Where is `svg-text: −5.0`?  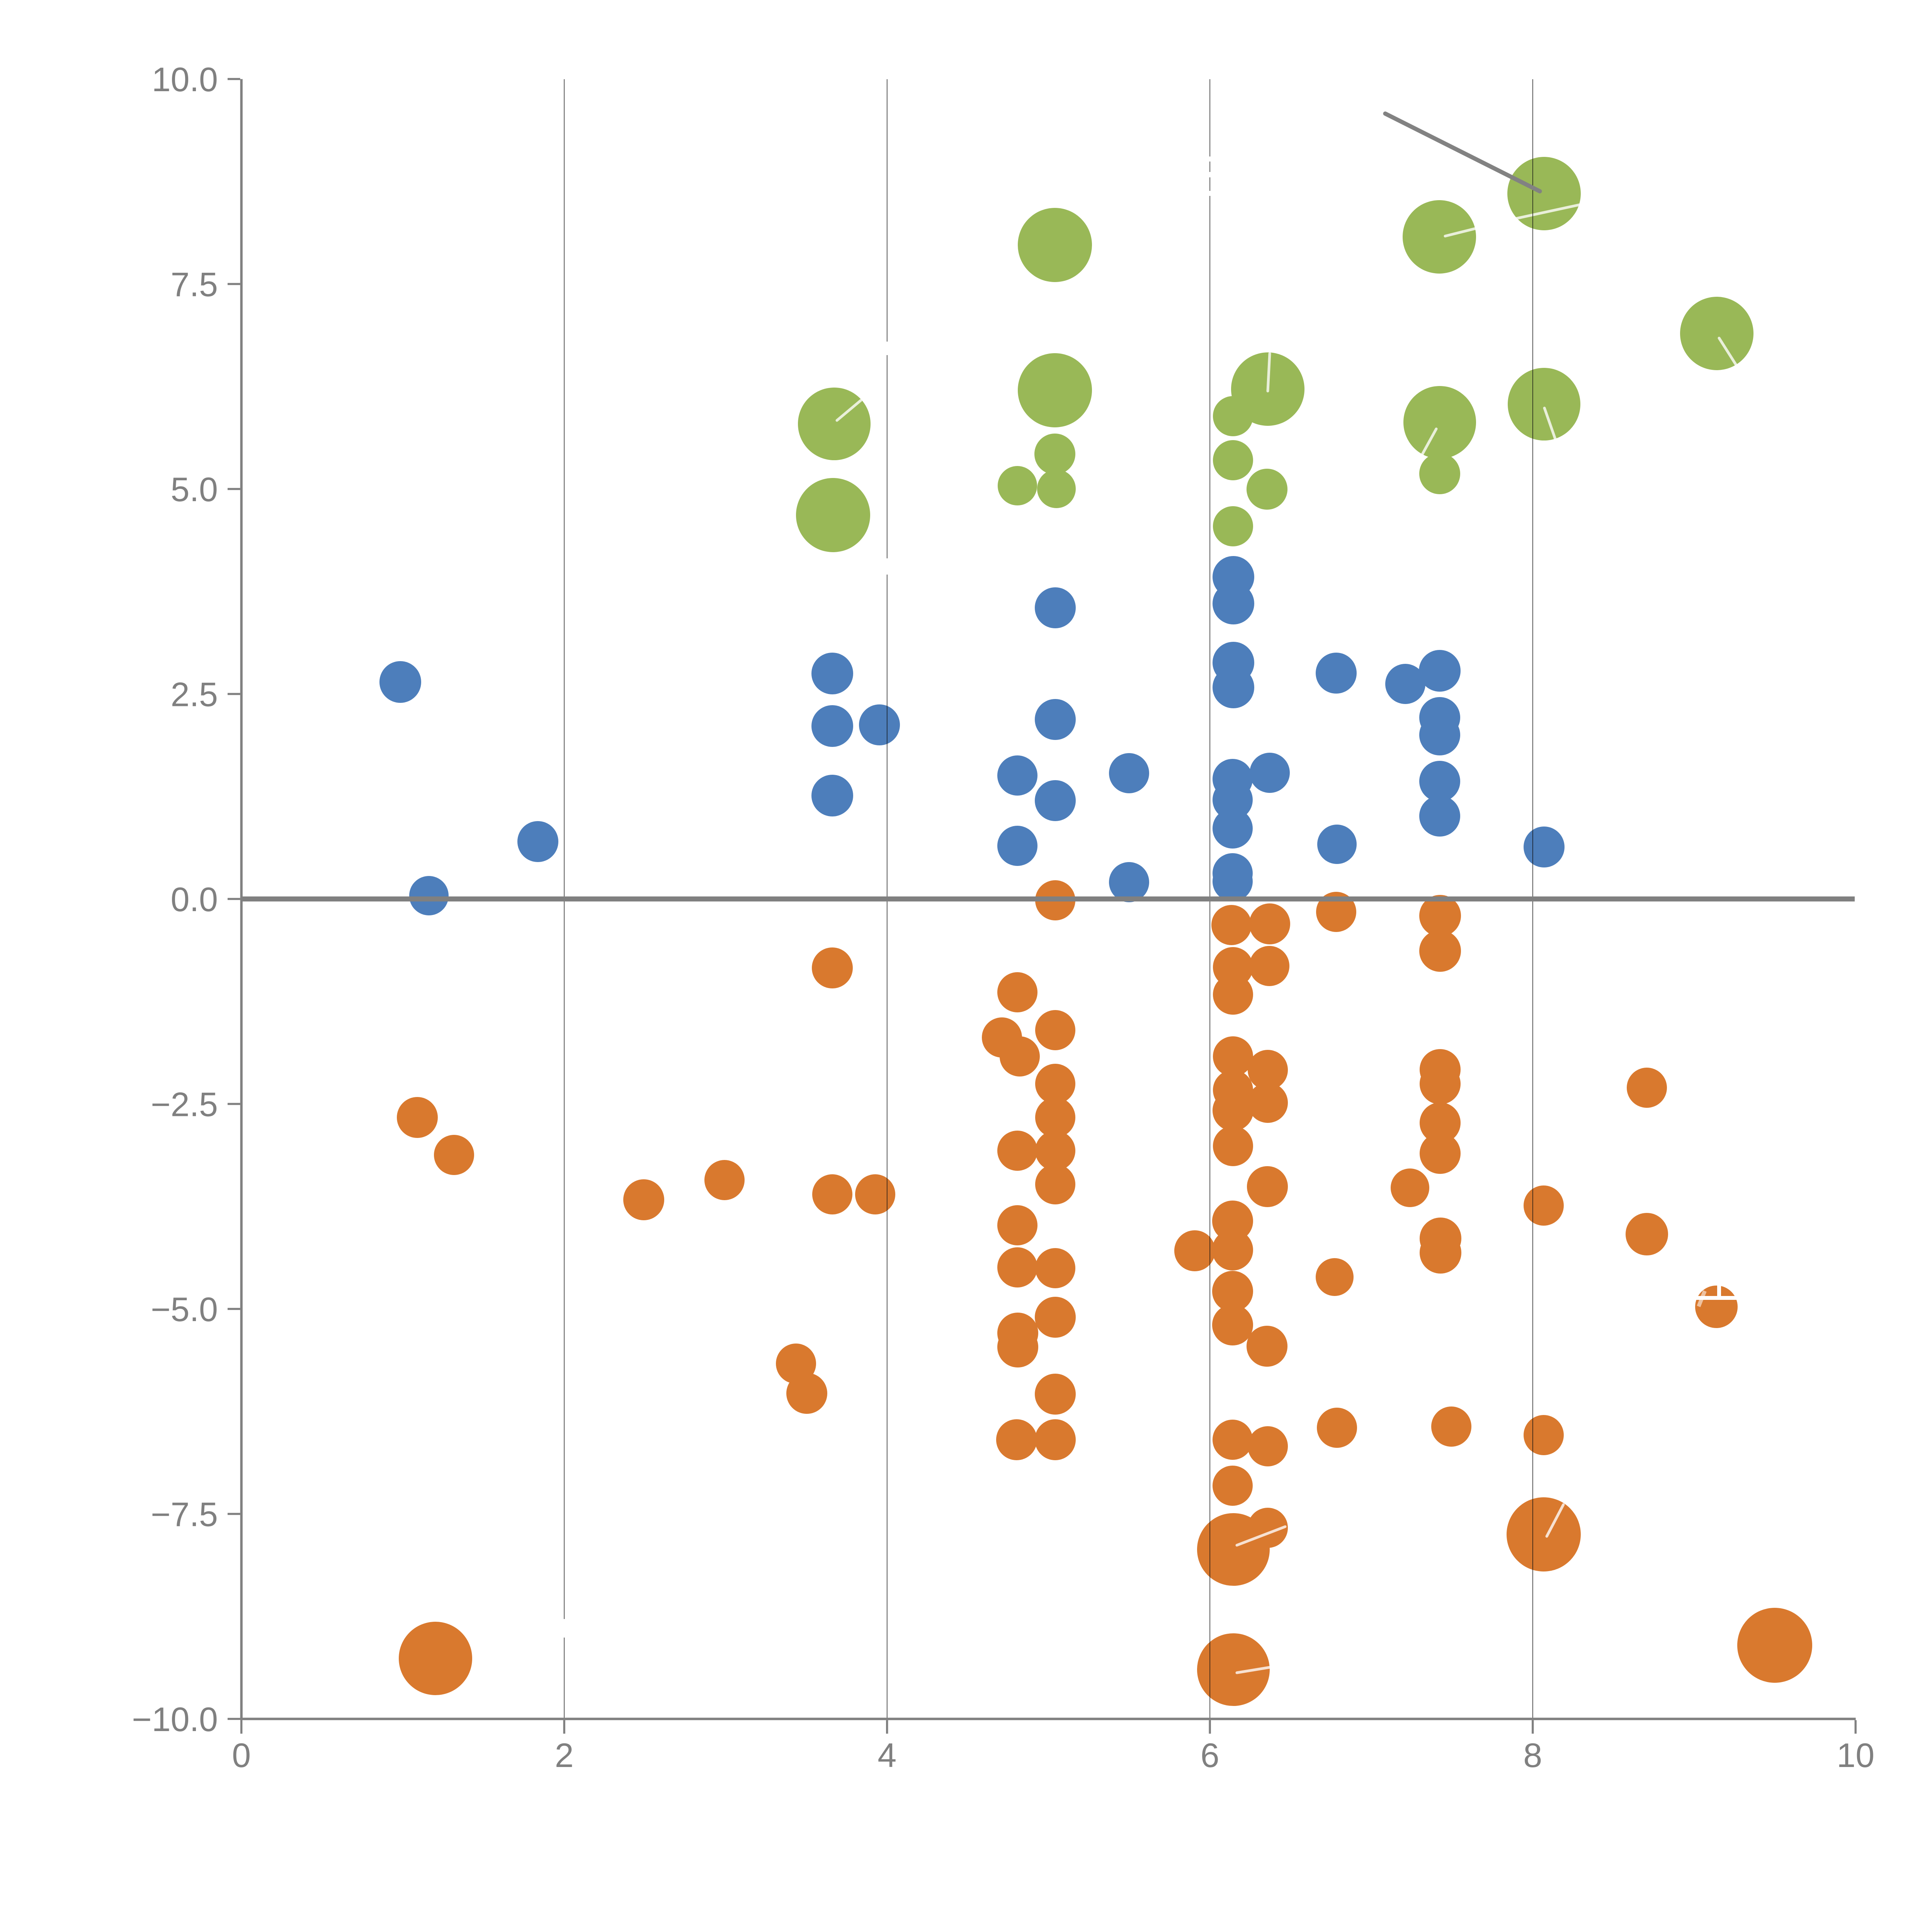
svg-text: −5.0 is located at coordinates (184, 1309).